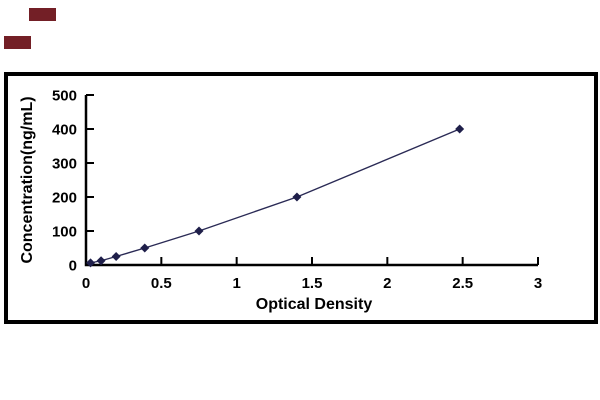 This screenshot has height=400, width=600. What do you see at coordinates (64, 130) in the screenshot?
I see `y-tick-label: 400` at bounding box center [64, 130].